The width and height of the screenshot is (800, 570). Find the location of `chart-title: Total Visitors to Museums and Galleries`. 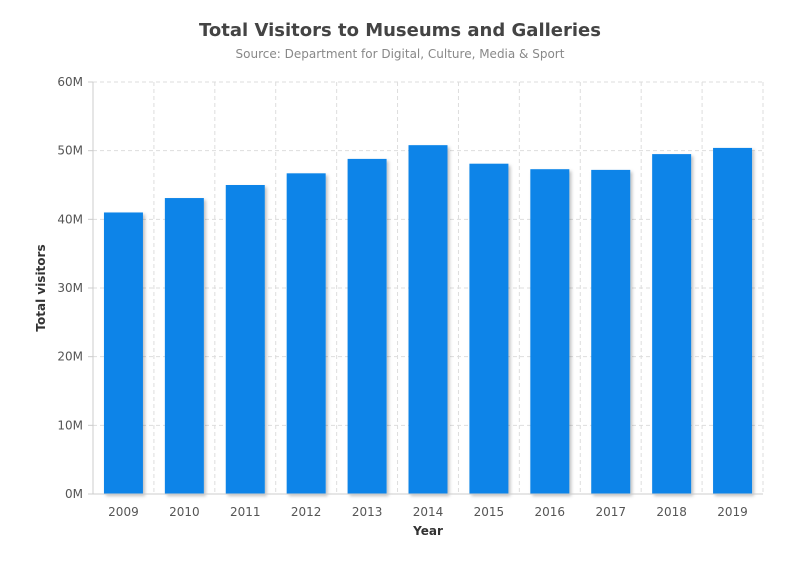

chart-title: Total Visitors to Museums and Galleries is located at coordinates (400, 30).